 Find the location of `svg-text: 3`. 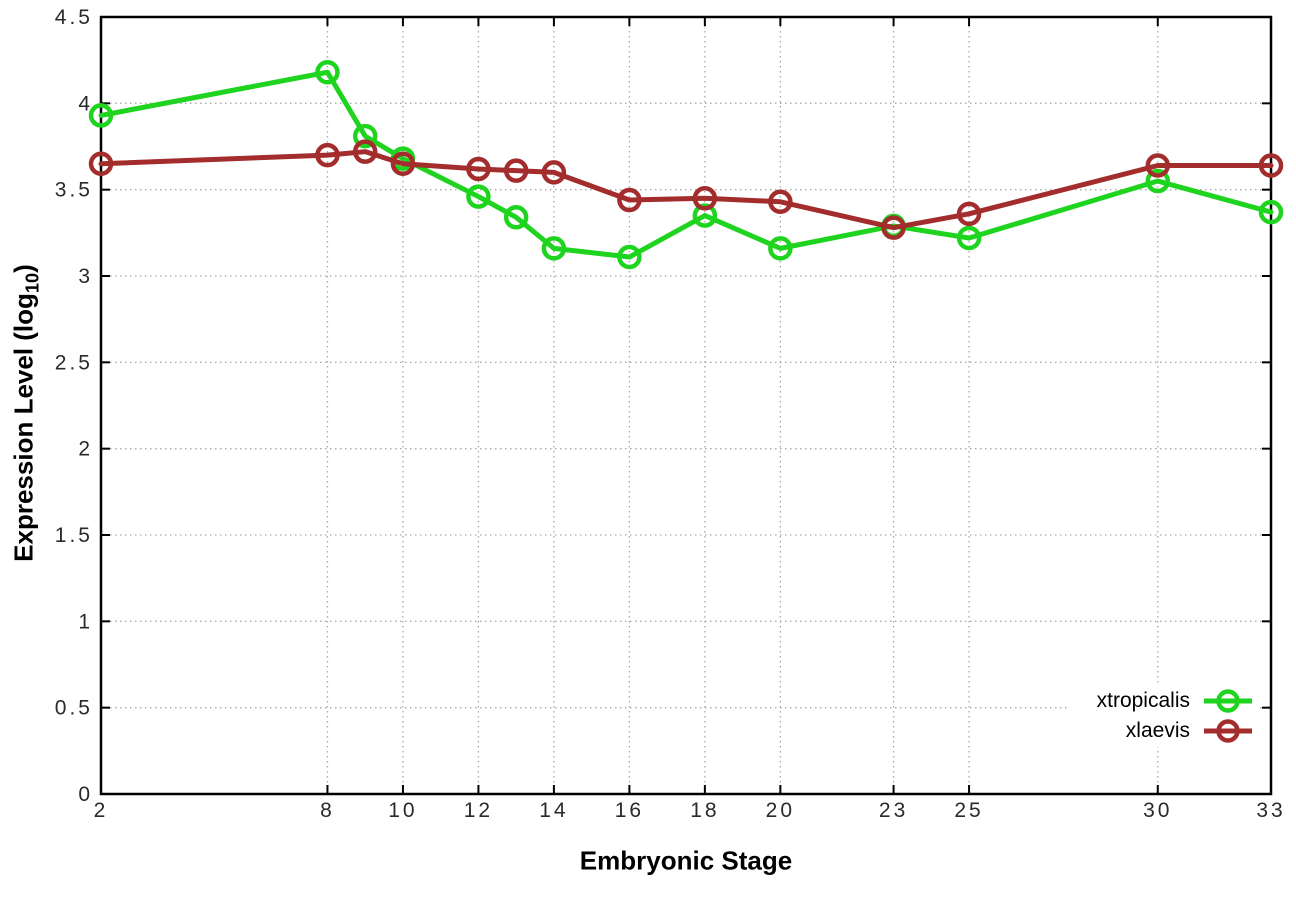

svg-text: 3 is located at coordinates (85, 276).